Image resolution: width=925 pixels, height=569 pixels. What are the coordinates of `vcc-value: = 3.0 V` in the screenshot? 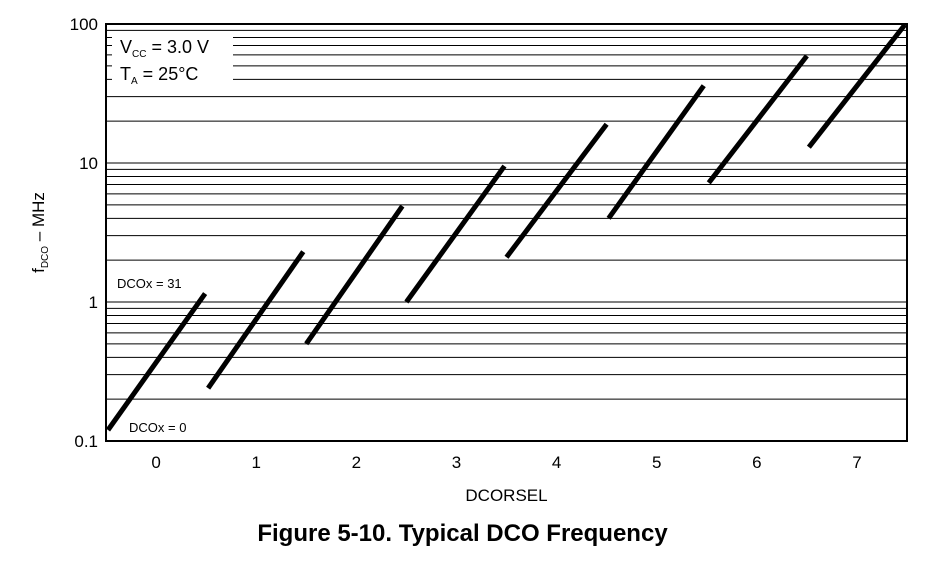 It's located at (177, 47).